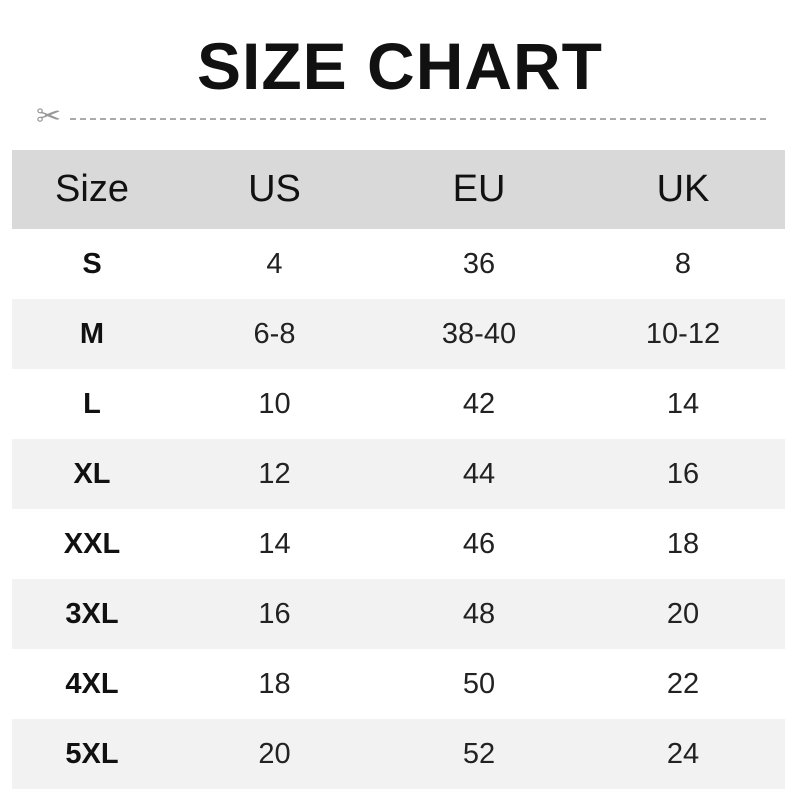 The height and width of the screenshot is (800, 800). I want to click on size-label: M, so click(92, 334).